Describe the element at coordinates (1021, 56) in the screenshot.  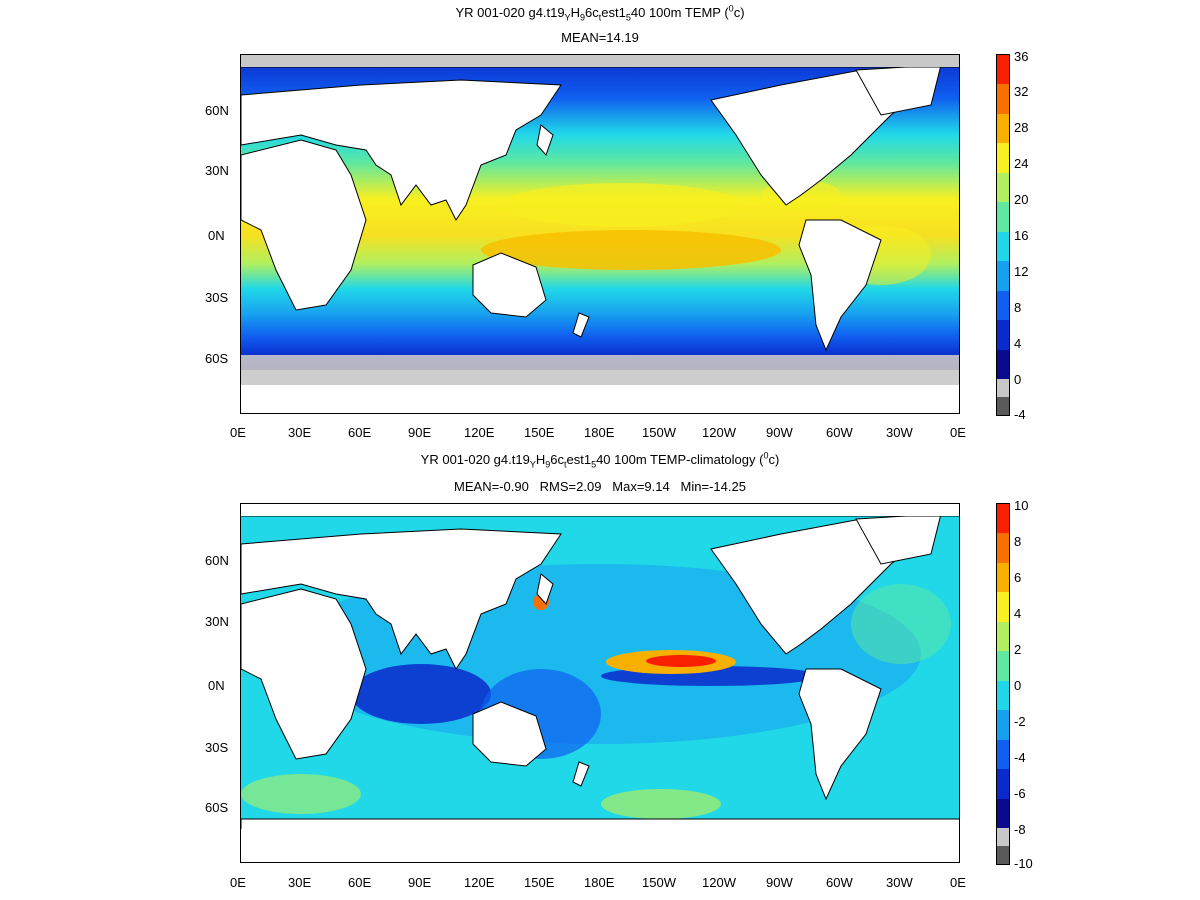
I see `top-colorbar-label: 36` at that location.